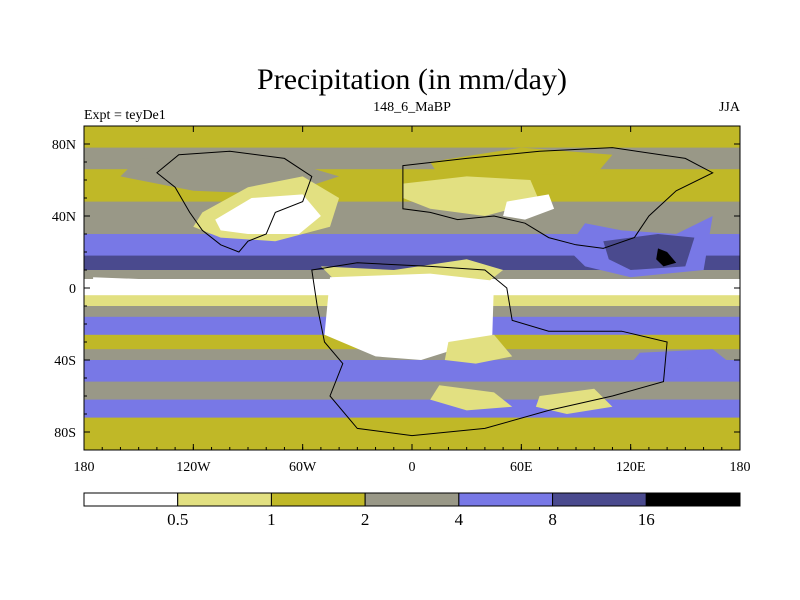 This screenshot has width=800, height=600. What do you see at coordinates (459, 519) in the screenshot?
I see `colorbar-level-label: 4` at bounding box center [459, 519].